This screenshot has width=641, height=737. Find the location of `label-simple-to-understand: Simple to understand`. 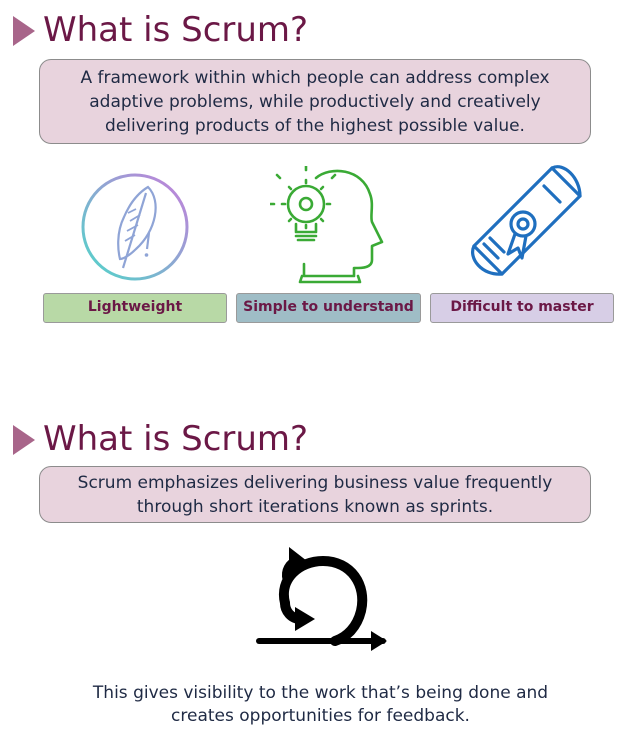

label-simple-to-understand: Simple to understand is located at coordinates (328, 308).